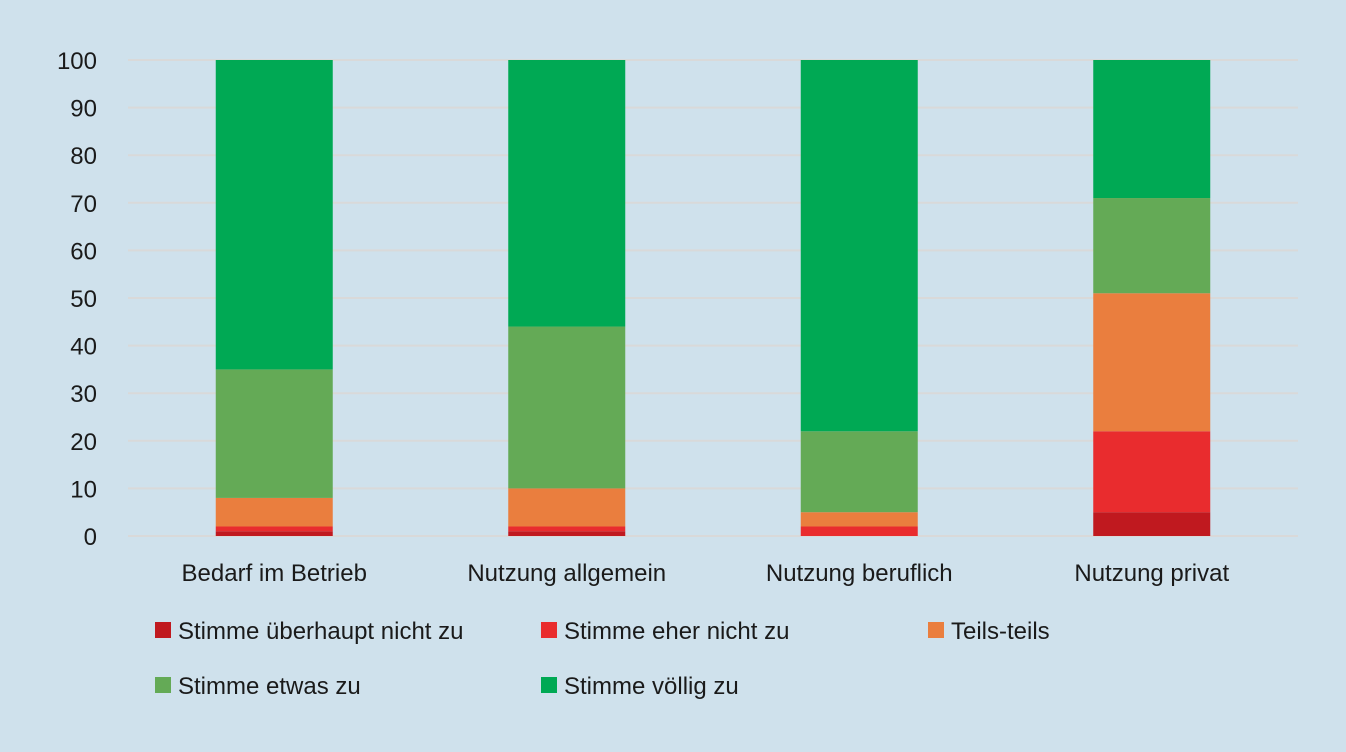  I want to click on y-axis-tick-labels: 0 10 20 30 40 50 60 70 80 90 100, so click(77, 299).